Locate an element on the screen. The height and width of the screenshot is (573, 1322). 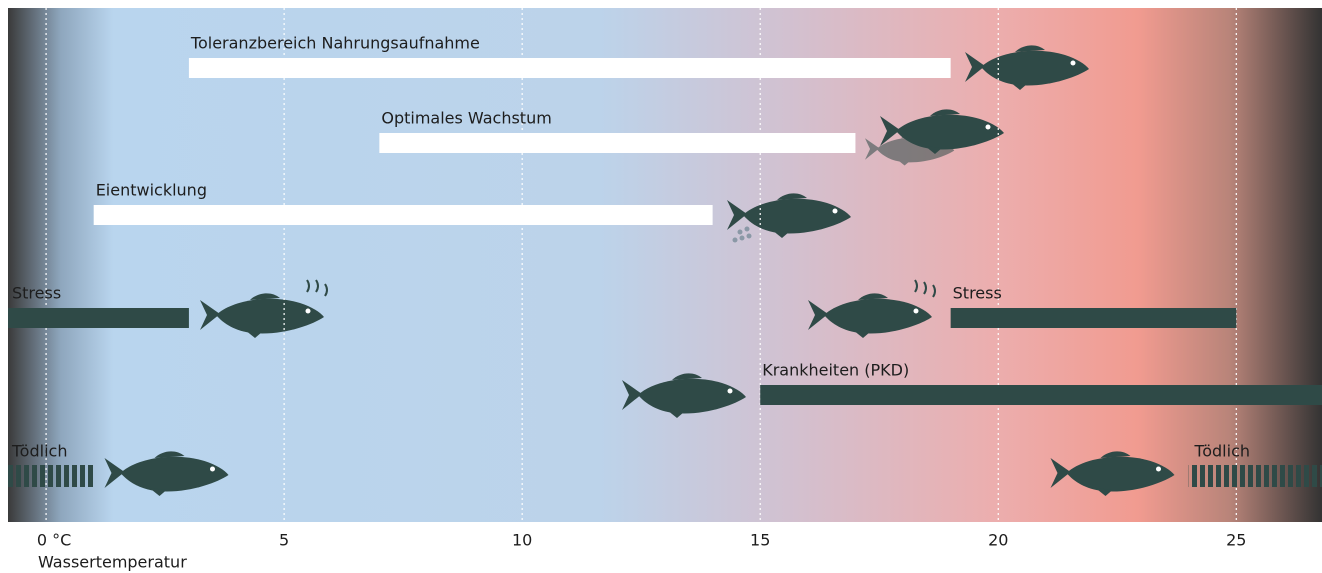
bar-label: Eientwicklung is located at coordinates (151, 190).